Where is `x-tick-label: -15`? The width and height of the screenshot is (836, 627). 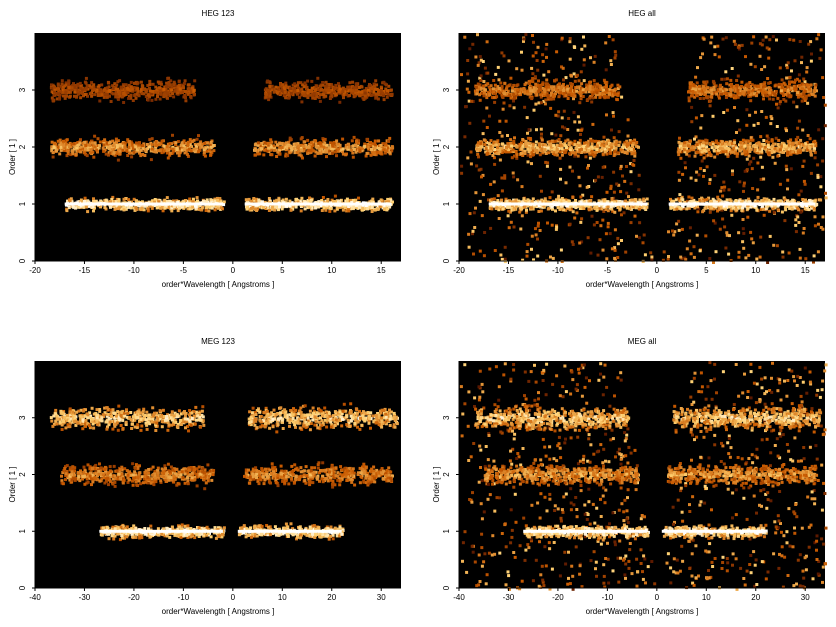
x-tick-label: -15 is located at coordinates (85, 270).